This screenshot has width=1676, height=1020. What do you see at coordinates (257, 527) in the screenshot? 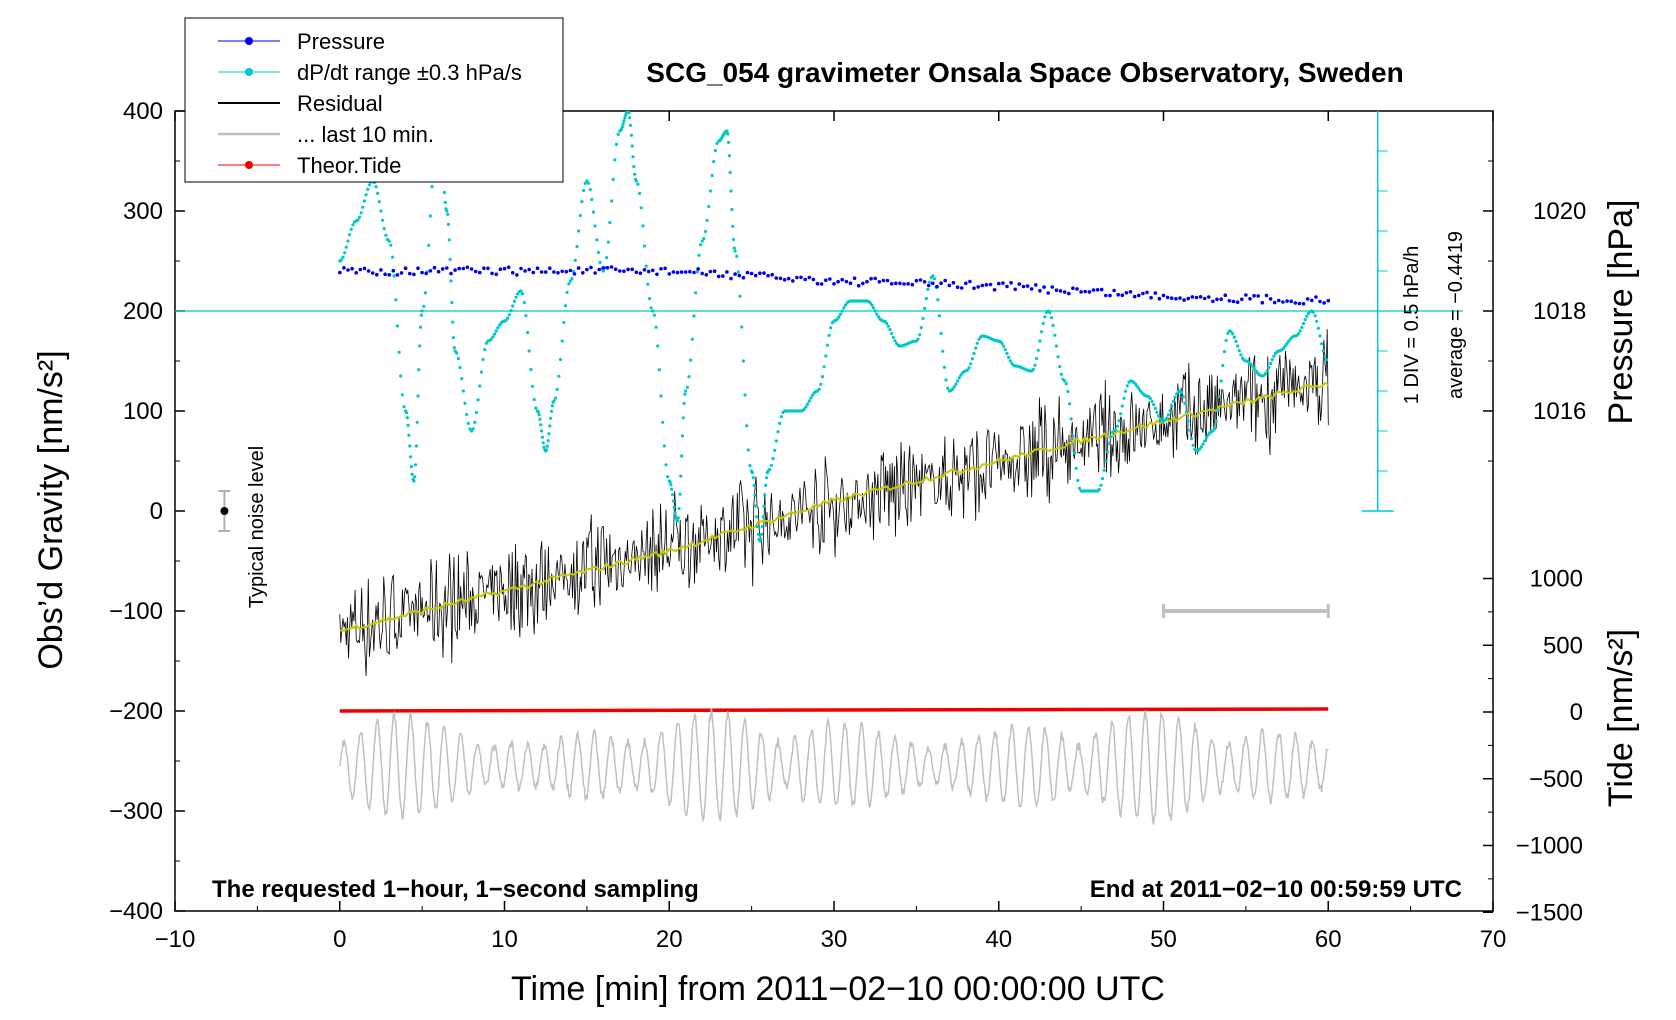
I see `annotation-noise-level: Typical noise level` at bounding box center [257, 527].